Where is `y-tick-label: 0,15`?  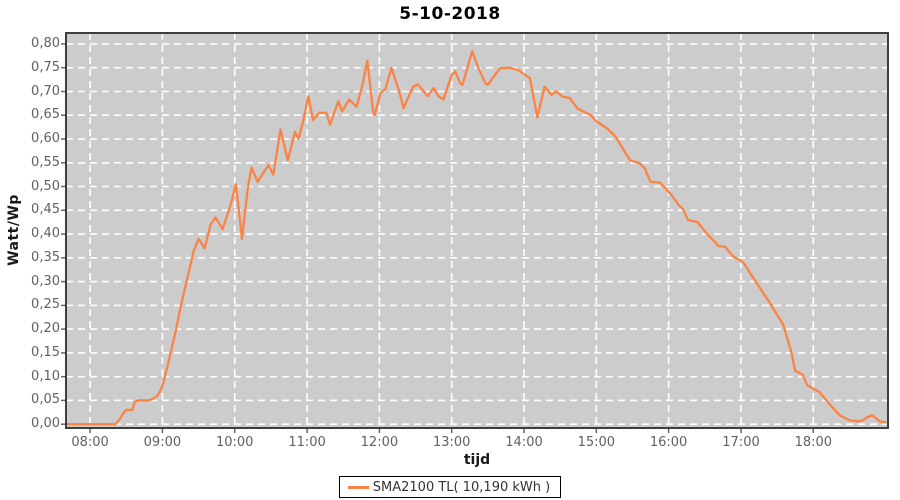
y-tick-label: 0,15 is located at coordinates (45, 352).